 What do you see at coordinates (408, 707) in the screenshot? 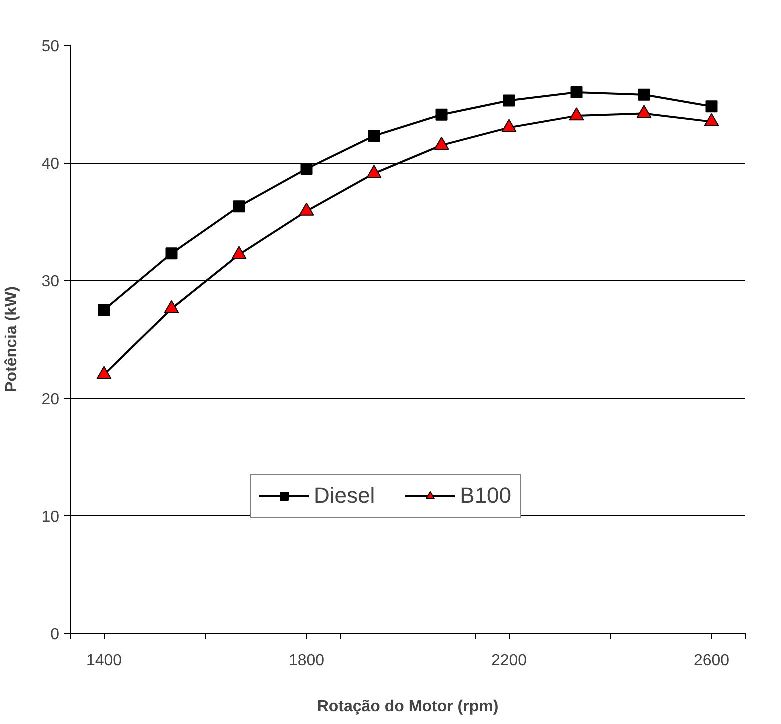
I see `x-axis-title: Rotação do Motor (rpm)` at bounding box center [408, 707].